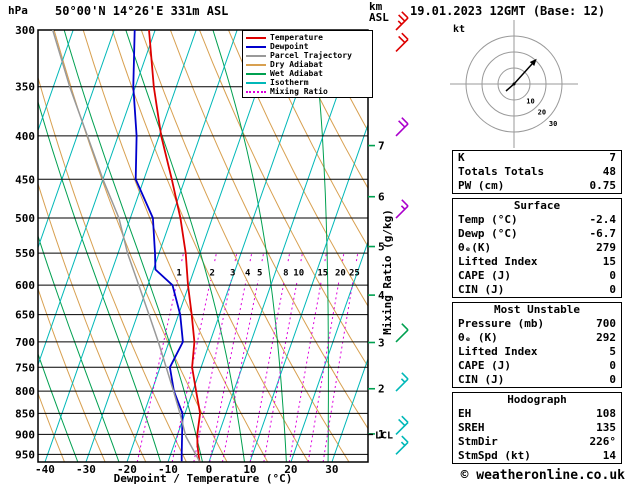 This screenshot has height=486, width=629. What do you see at coordinates (25, 434) in the screenshot?
I see `svg-text: 900` at bounding box center [25, 434].